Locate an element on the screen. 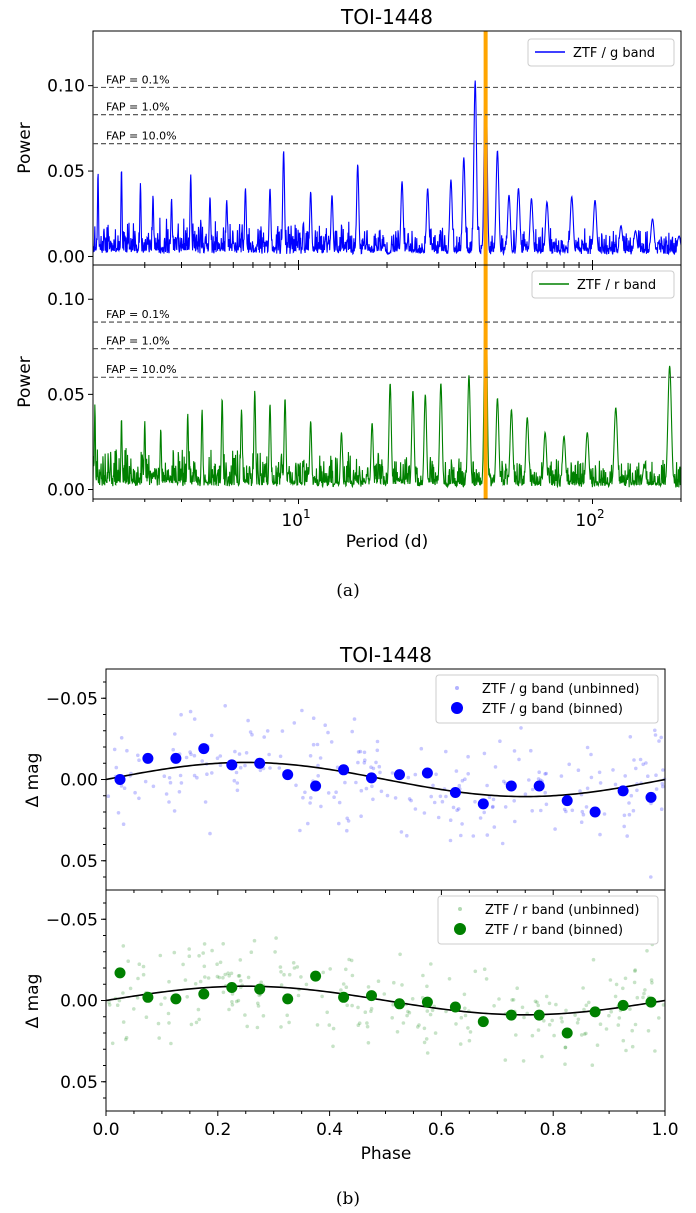 This screenshot has height=1213, width=696. legend-marker-r-unbinned is located at coordinates (460, 909).